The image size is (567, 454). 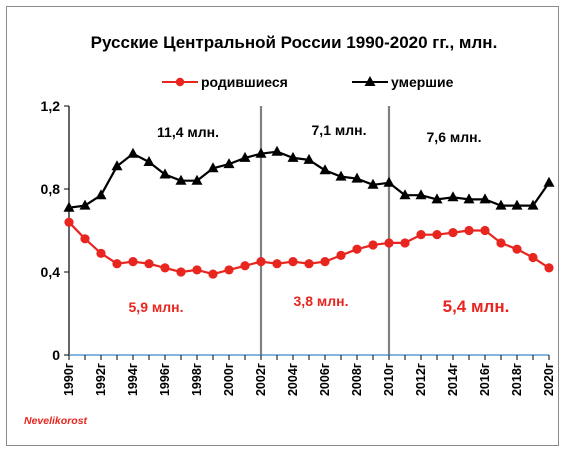 What do you see at coordinates (517, 379) in the screenshot?
I see `x-tick-label: 2018г` at bounding box center [517, 379].